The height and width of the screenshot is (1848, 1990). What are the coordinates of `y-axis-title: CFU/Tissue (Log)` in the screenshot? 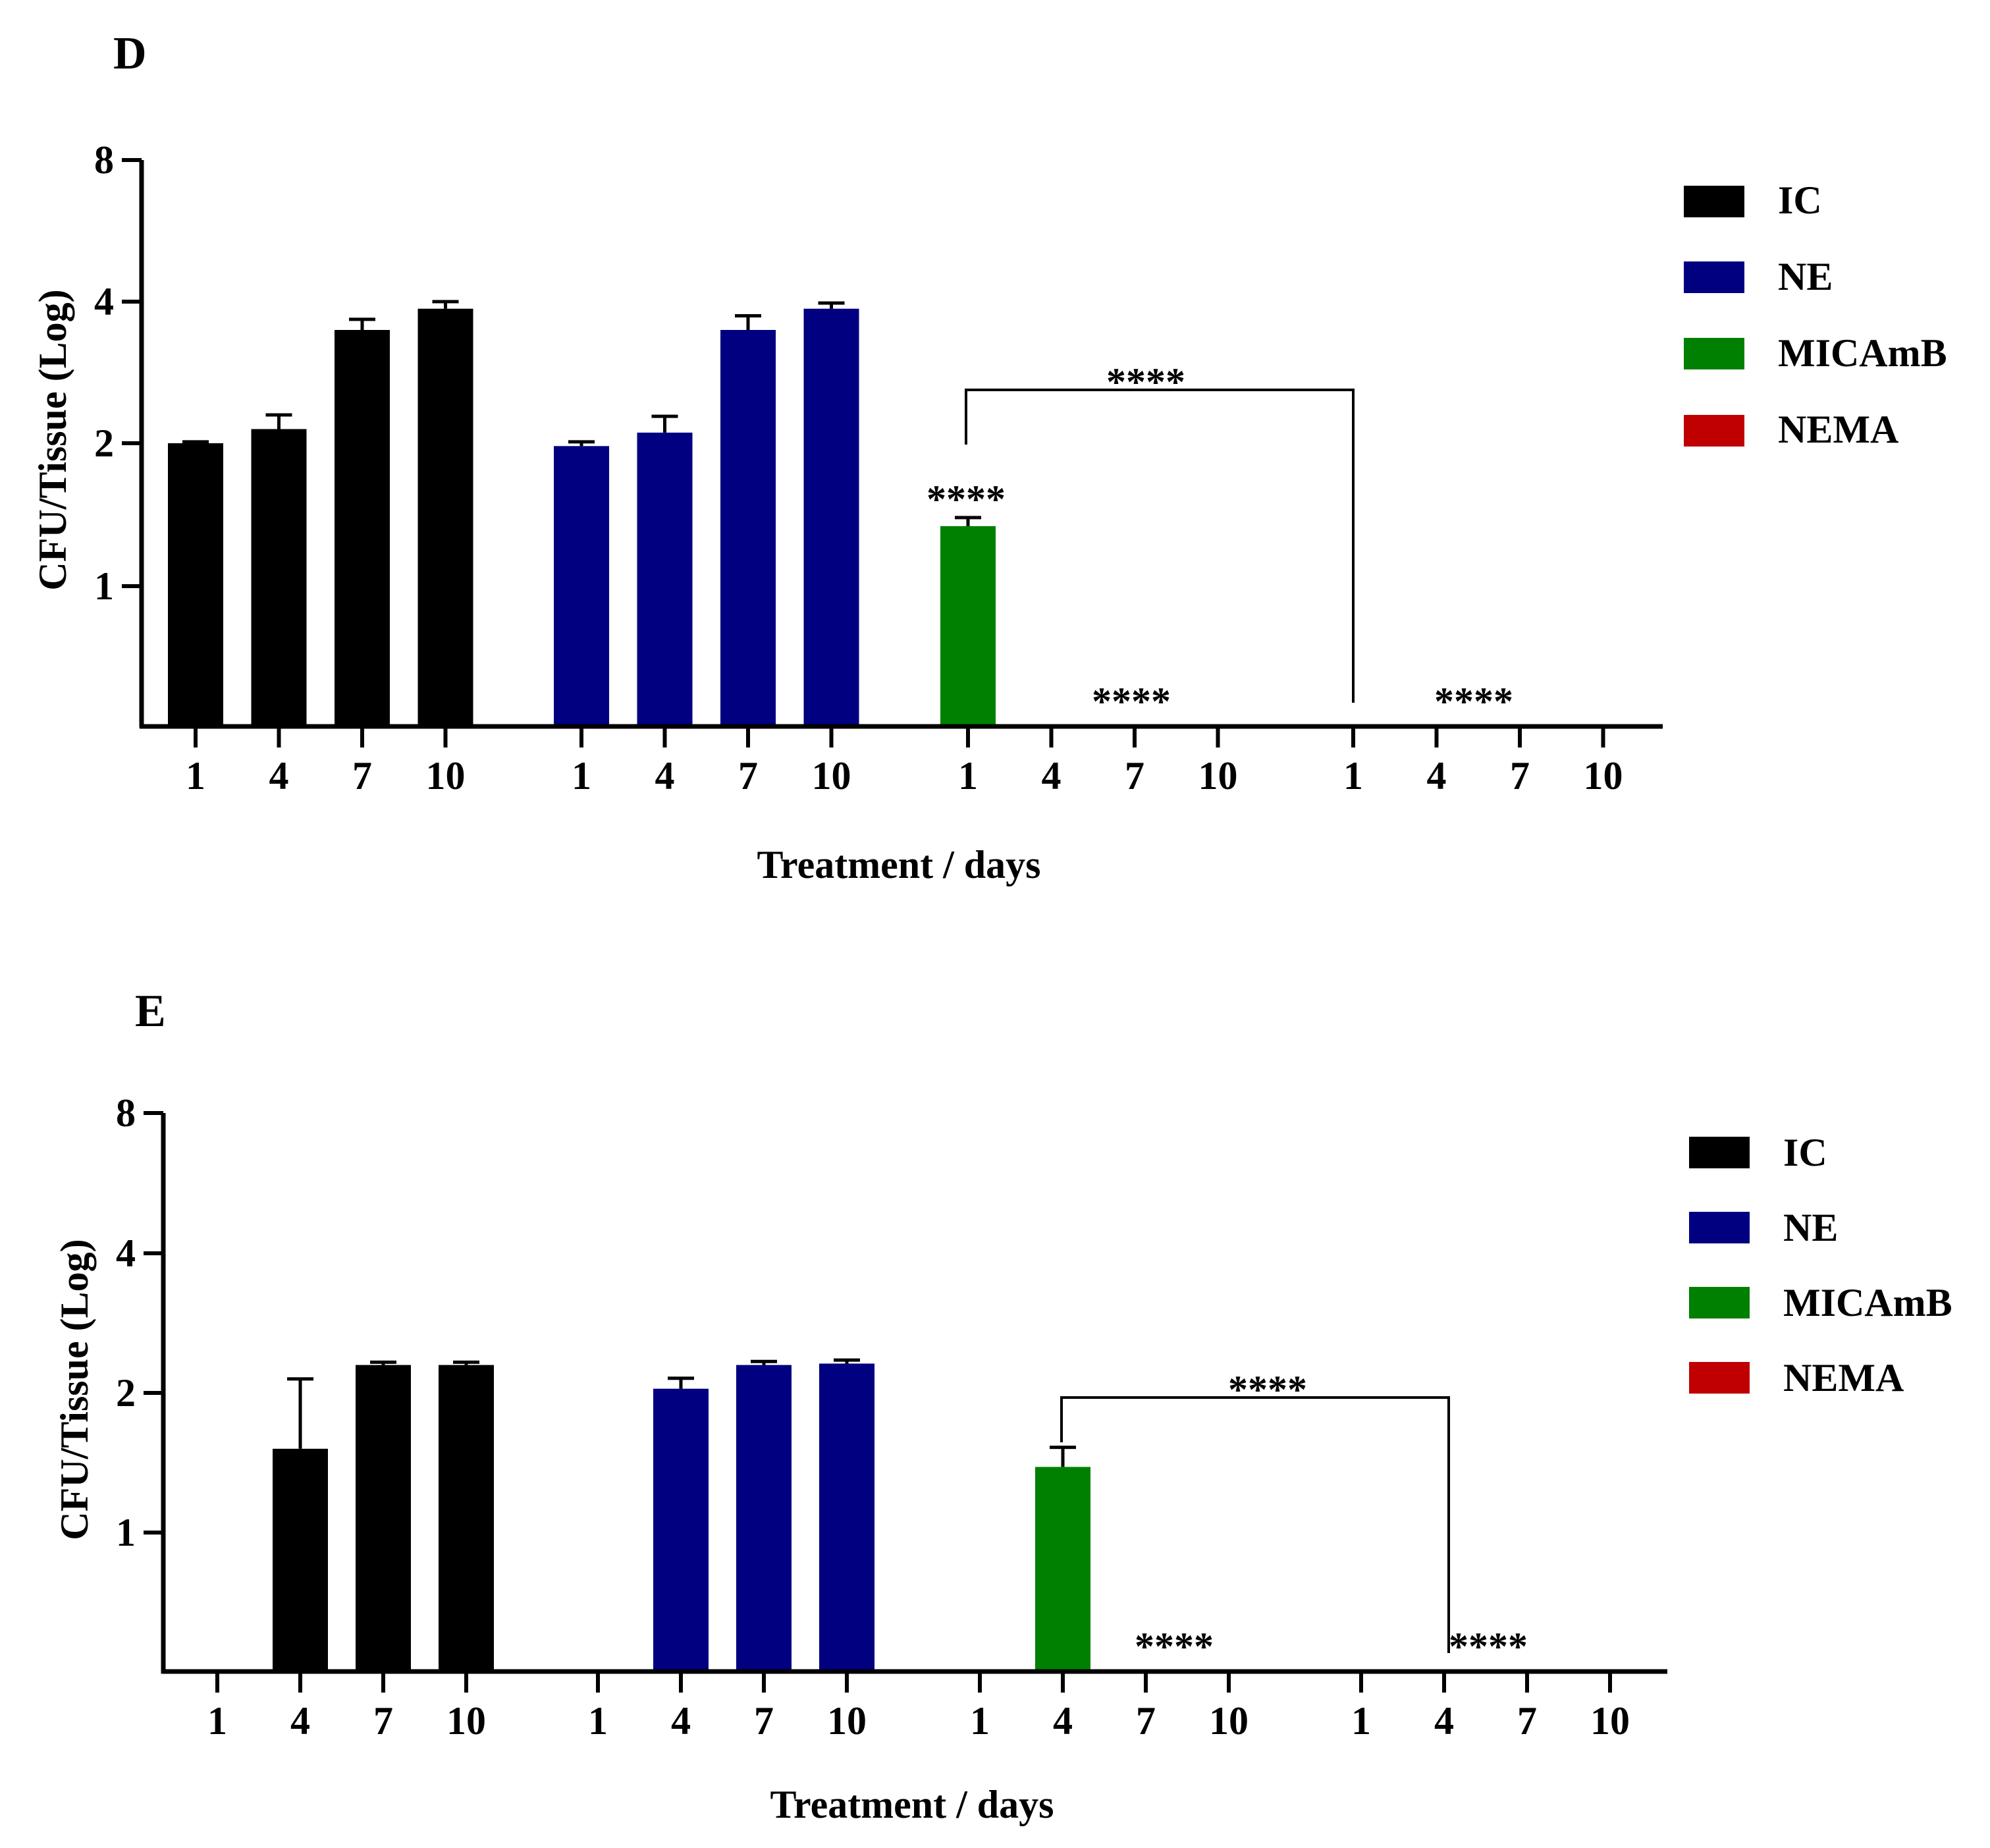 It's located at (52, 439).